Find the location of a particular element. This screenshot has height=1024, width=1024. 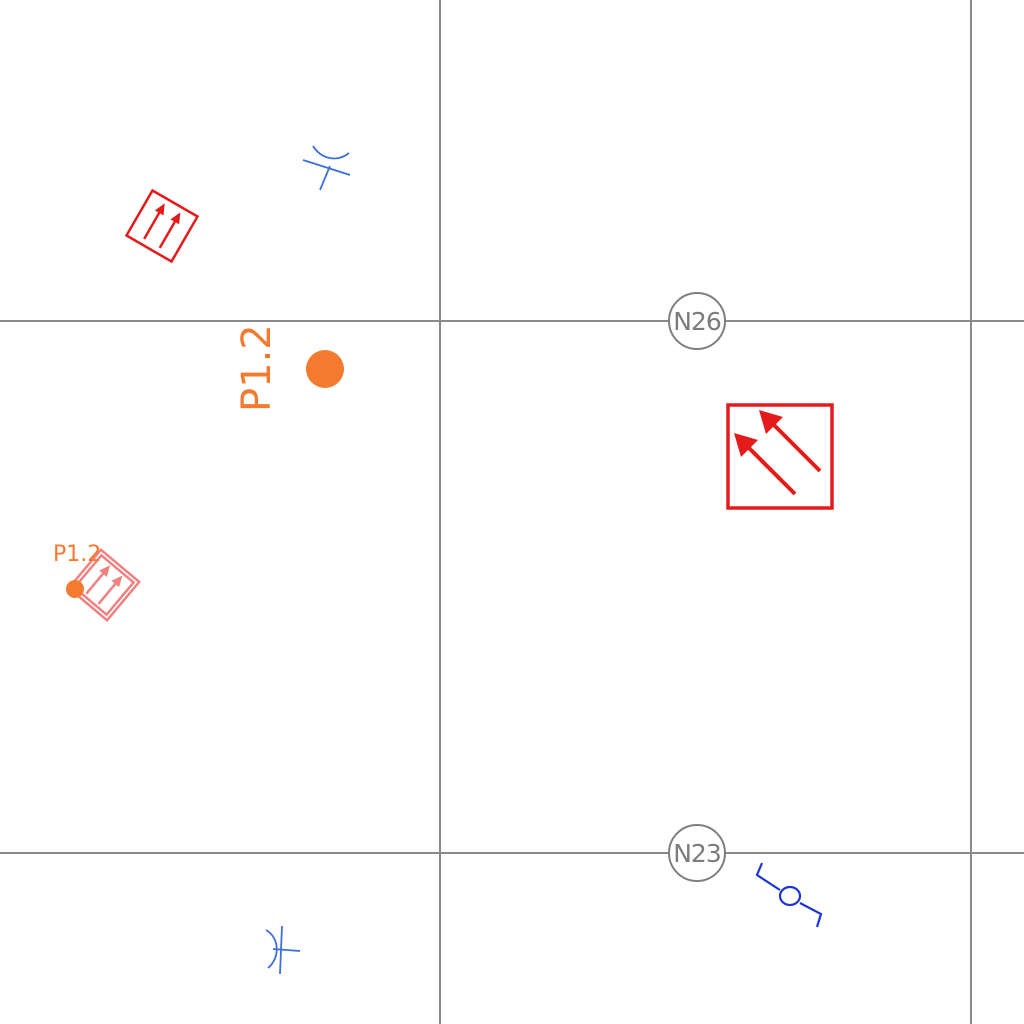

node-marker-n23: N23 is located at coordinates (697, 853).